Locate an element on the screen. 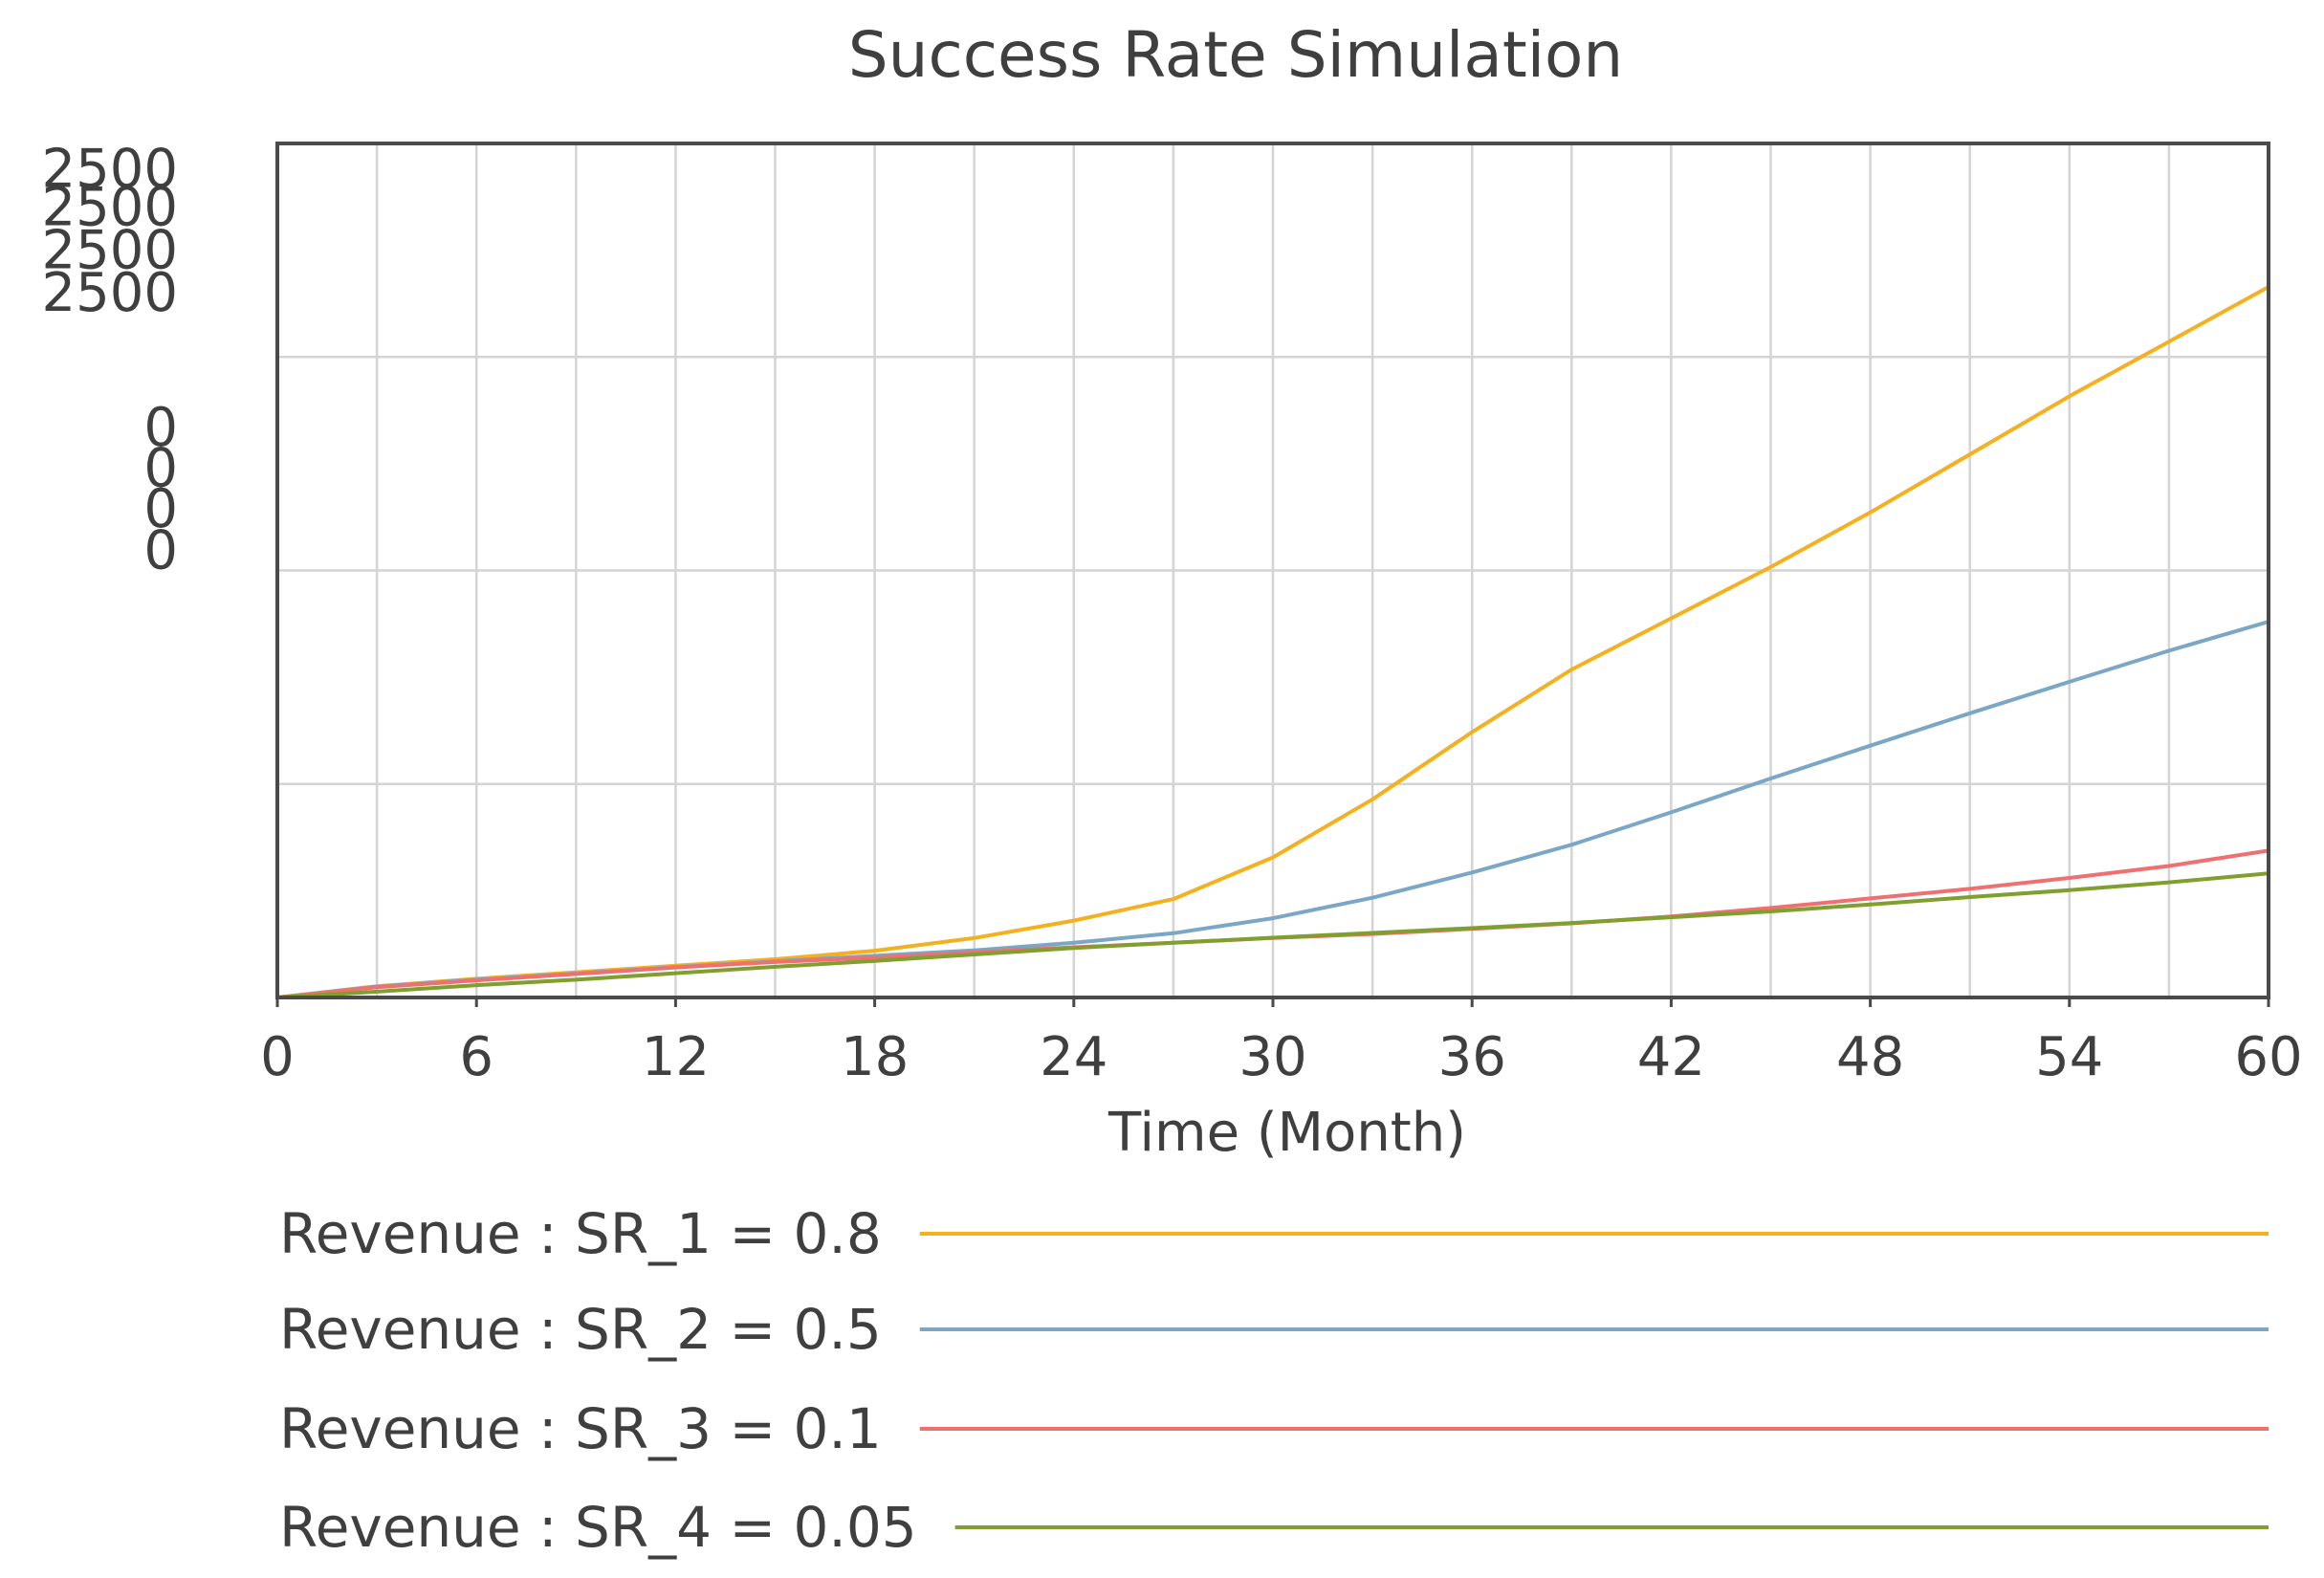 This screenshot has width=2324, height=1578. x-tick-label: 42 is located at coordinates (1671, 1057).